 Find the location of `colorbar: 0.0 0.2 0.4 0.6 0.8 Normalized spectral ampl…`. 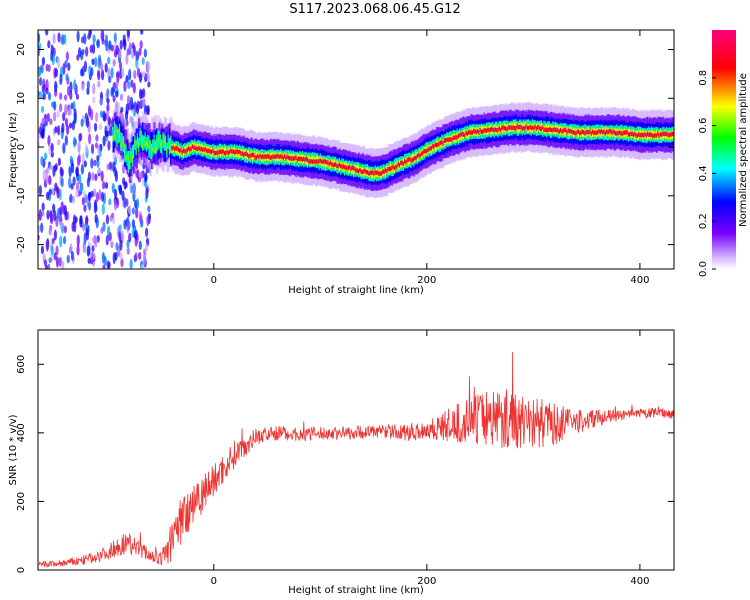

colorbar: 0.0 0.2 0.4 0.6 0.8 Normalized spectral ampl… is located at coordinates (723, 153).